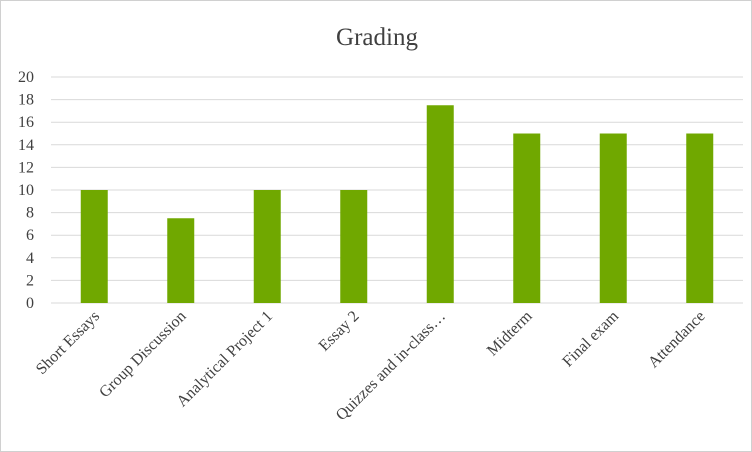 The image size is (752, 452). Describe the element at coordinates (30, 235) in the screenshot. I see `y-tick-label: 6` at that location.